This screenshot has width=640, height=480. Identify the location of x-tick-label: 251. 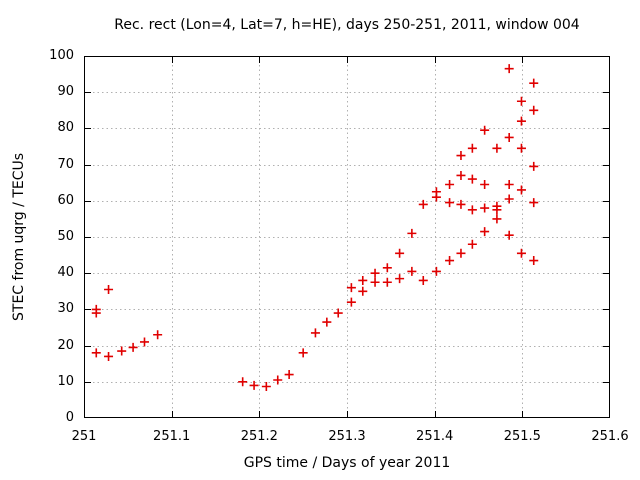
(84, 436).